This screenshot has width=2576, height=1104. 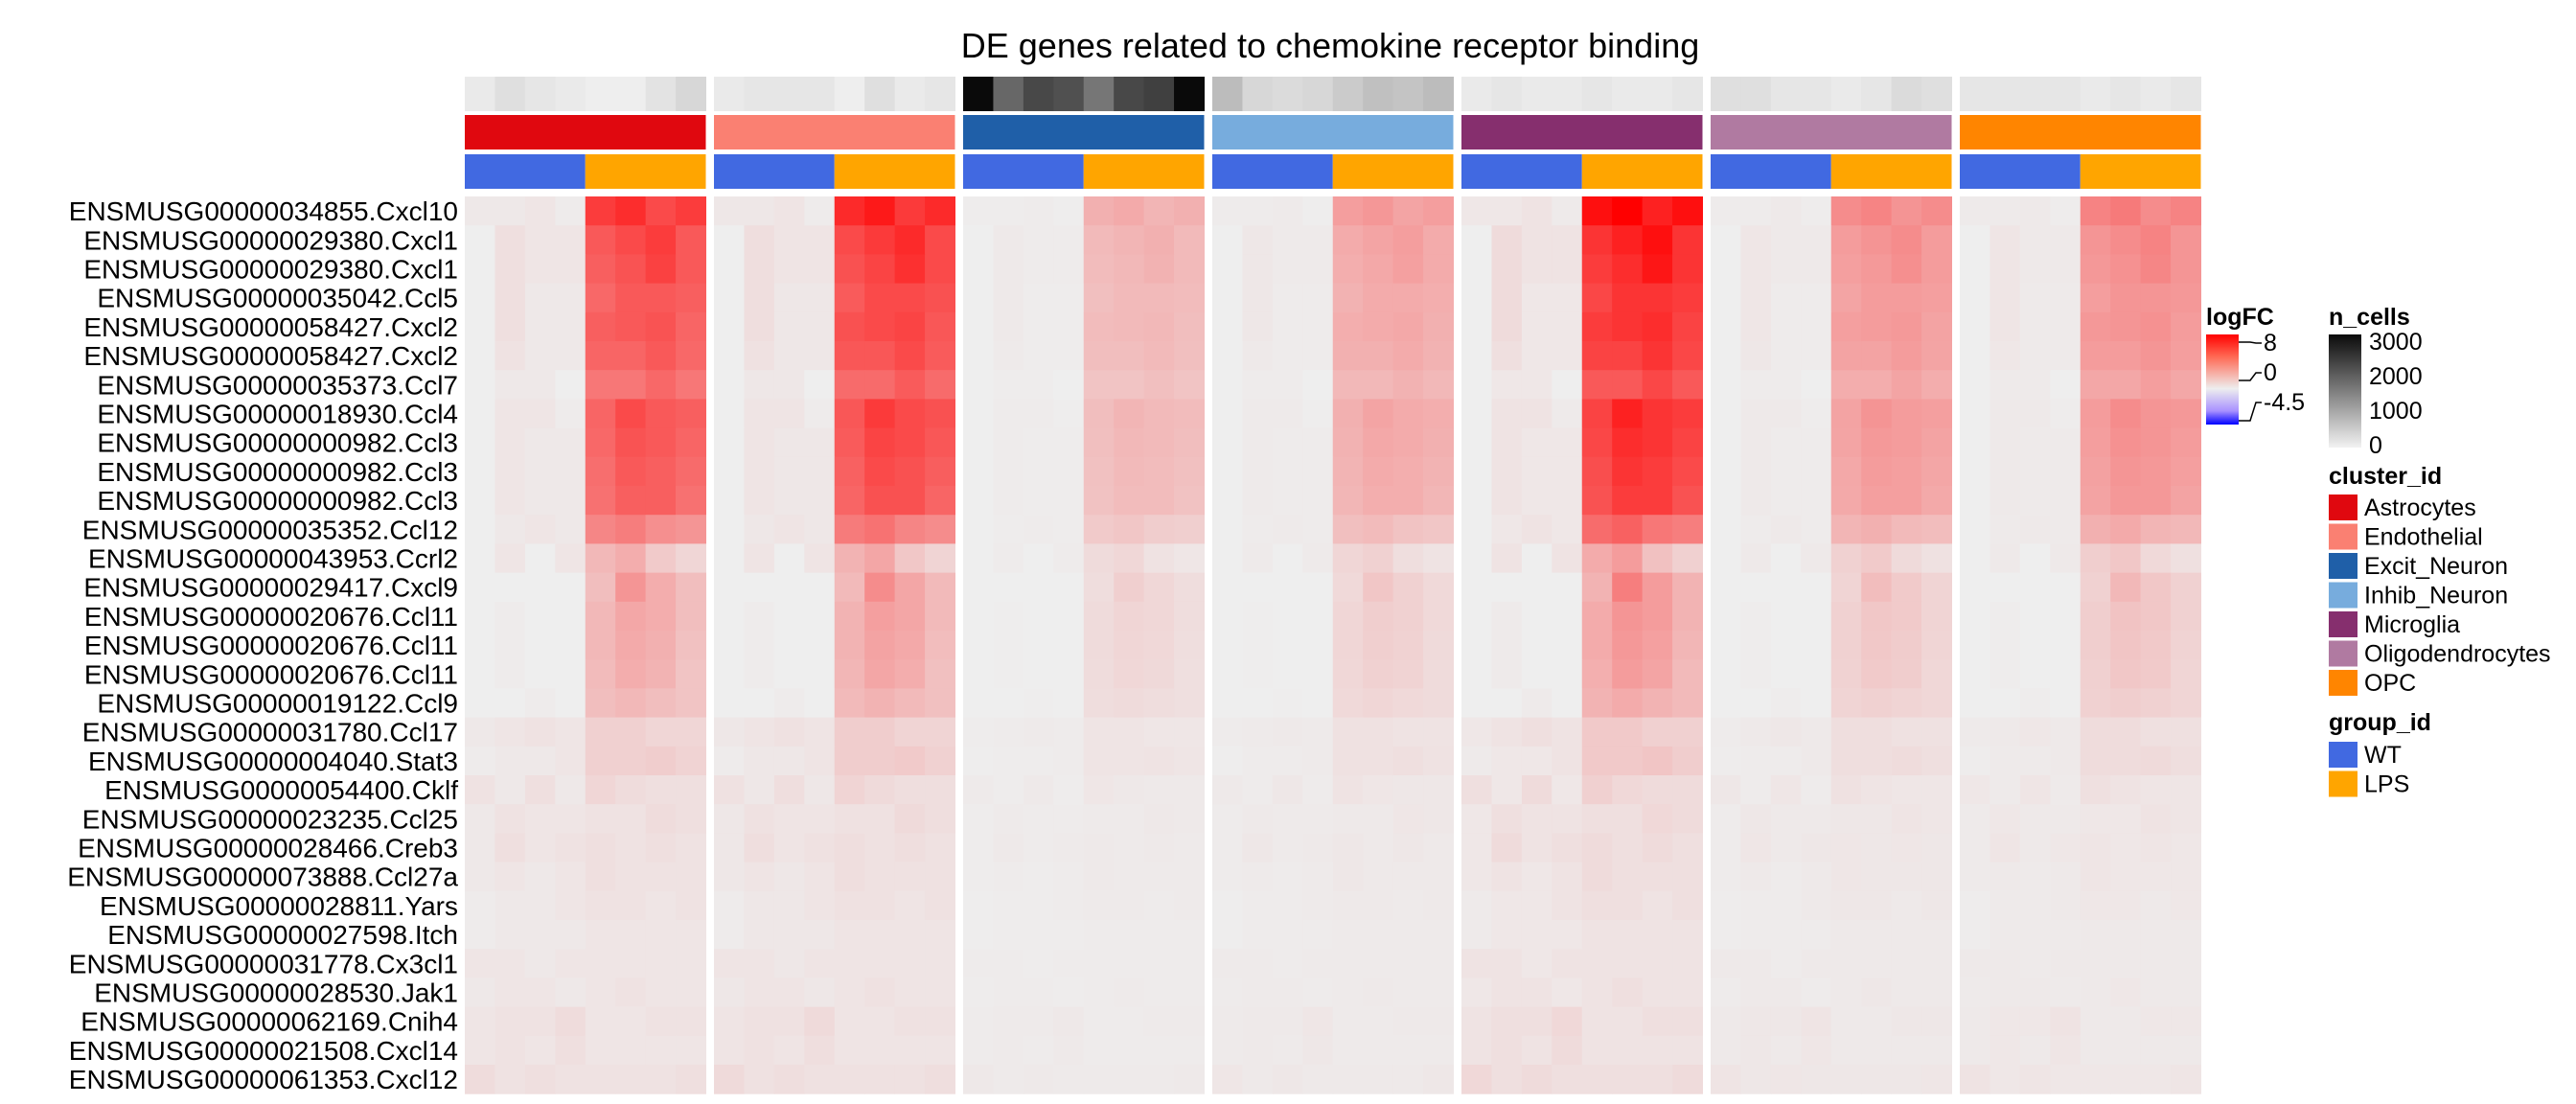 What do you see at coordinates (585, 132) in the screenshot?
I see `cluster-annotation-cell` at bounding box center [585, 132].